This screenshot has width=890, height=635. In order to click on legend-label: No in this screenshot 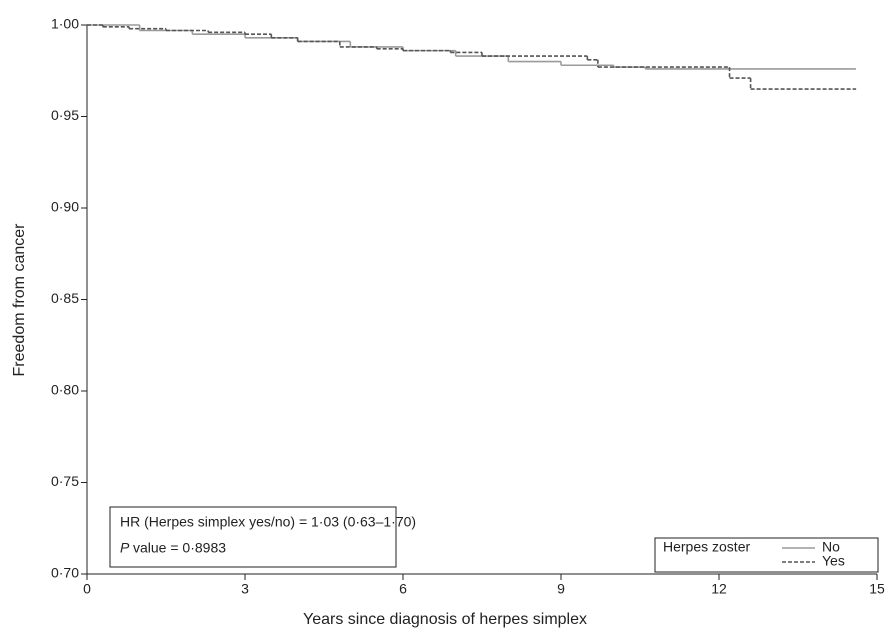, I will do `click(831, 547)`.